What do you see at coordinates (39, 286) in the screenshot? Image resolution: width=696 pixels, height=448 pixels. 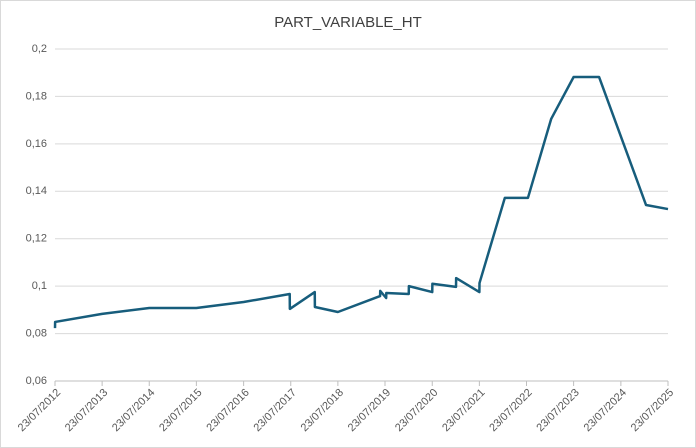 I see `y-tick-label: 0,1` at bounding box center [39, 286].